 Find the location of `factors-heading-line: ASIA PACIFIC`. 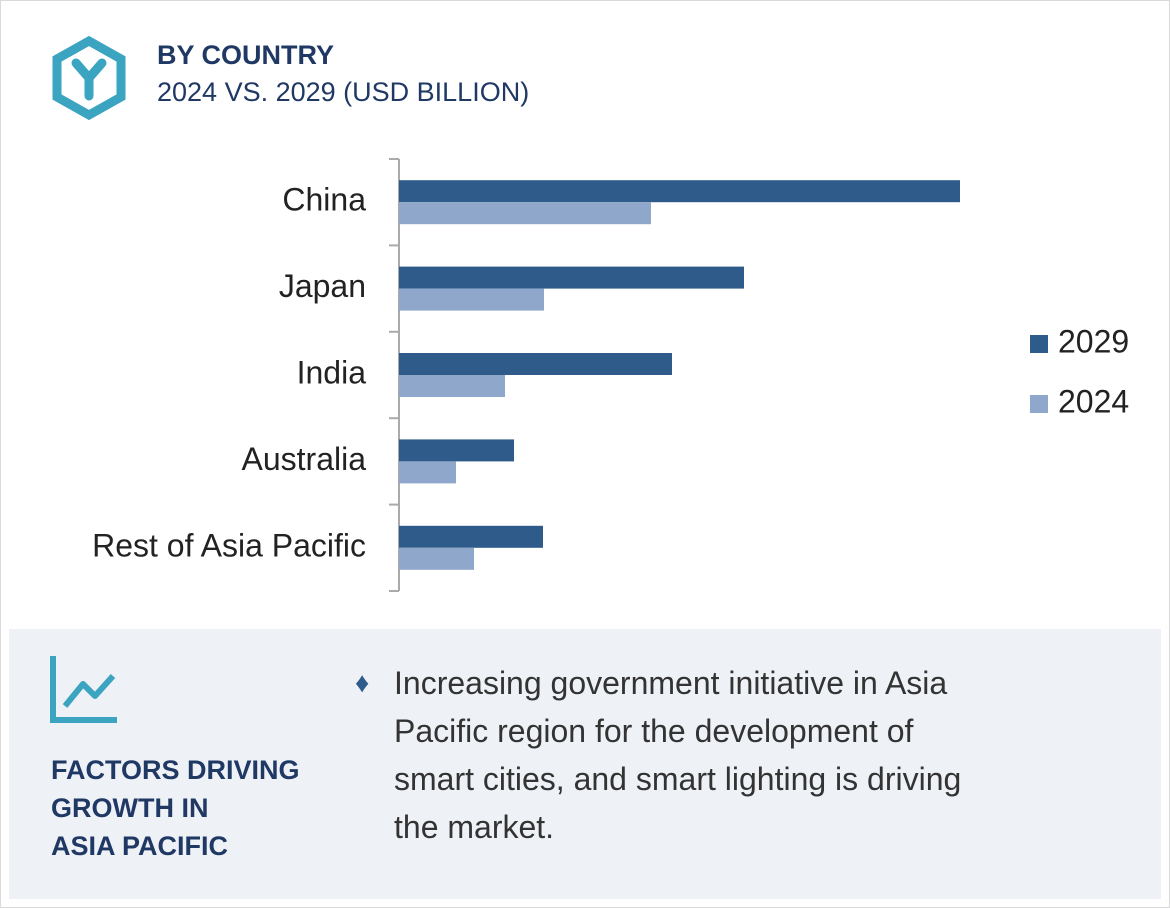

factors-heading-line: ASIA PACIFIC is located at coordinates (140, 846).